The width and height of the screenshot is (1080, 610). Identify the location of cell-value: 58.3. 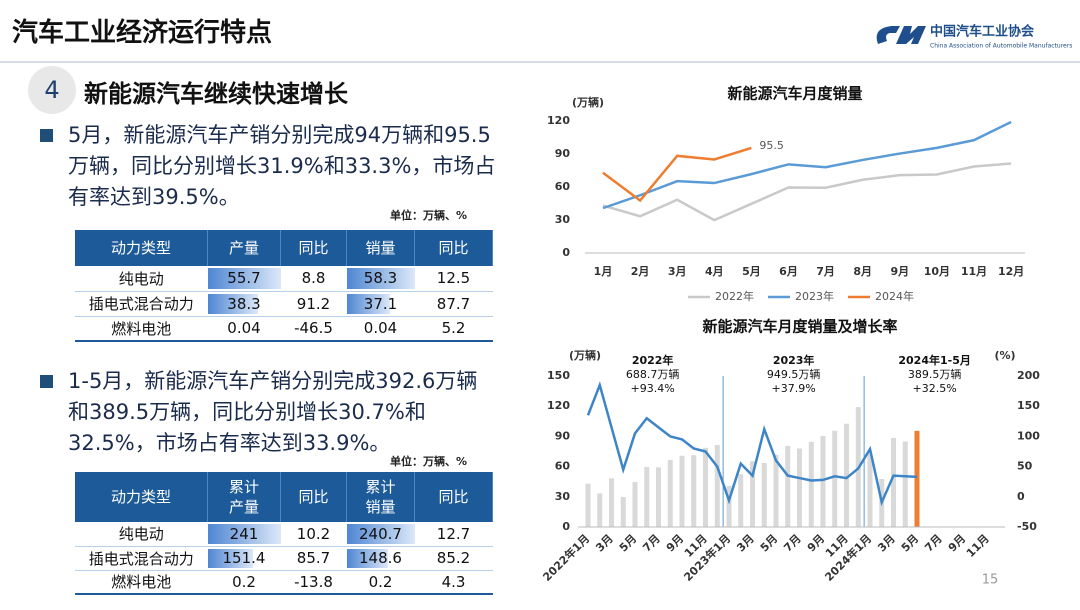
(380, 278).